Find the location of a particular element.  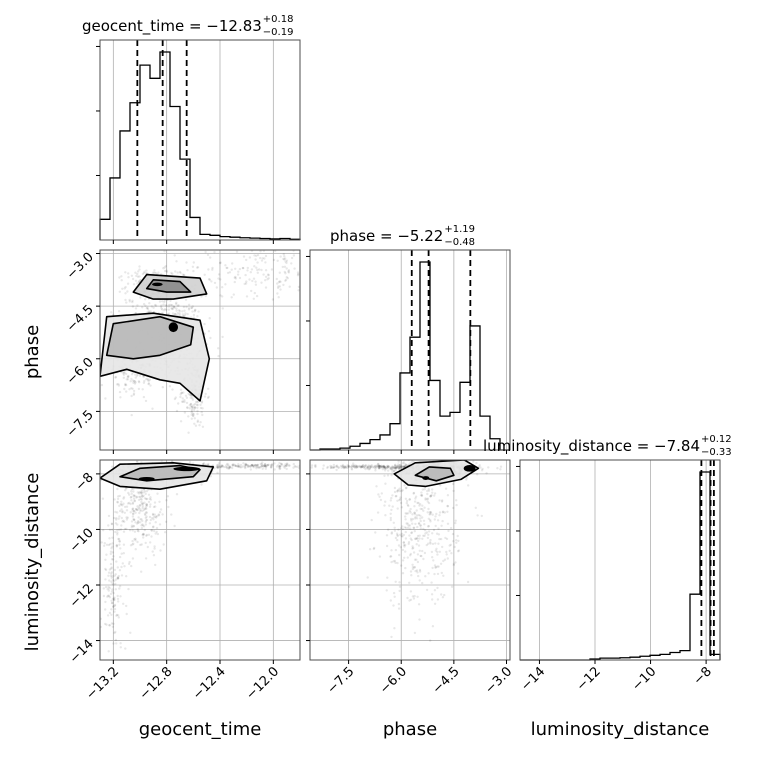

title-phase-main: phase = −5.22 is located at coordinates (386, 236).